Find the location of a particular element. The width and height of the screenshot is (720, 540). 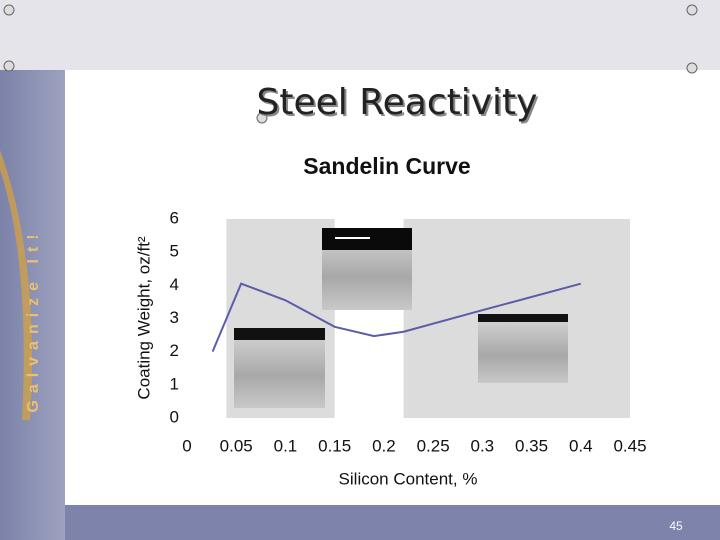

x-tick-label: 0.05 is located at coordinates (236, 445).